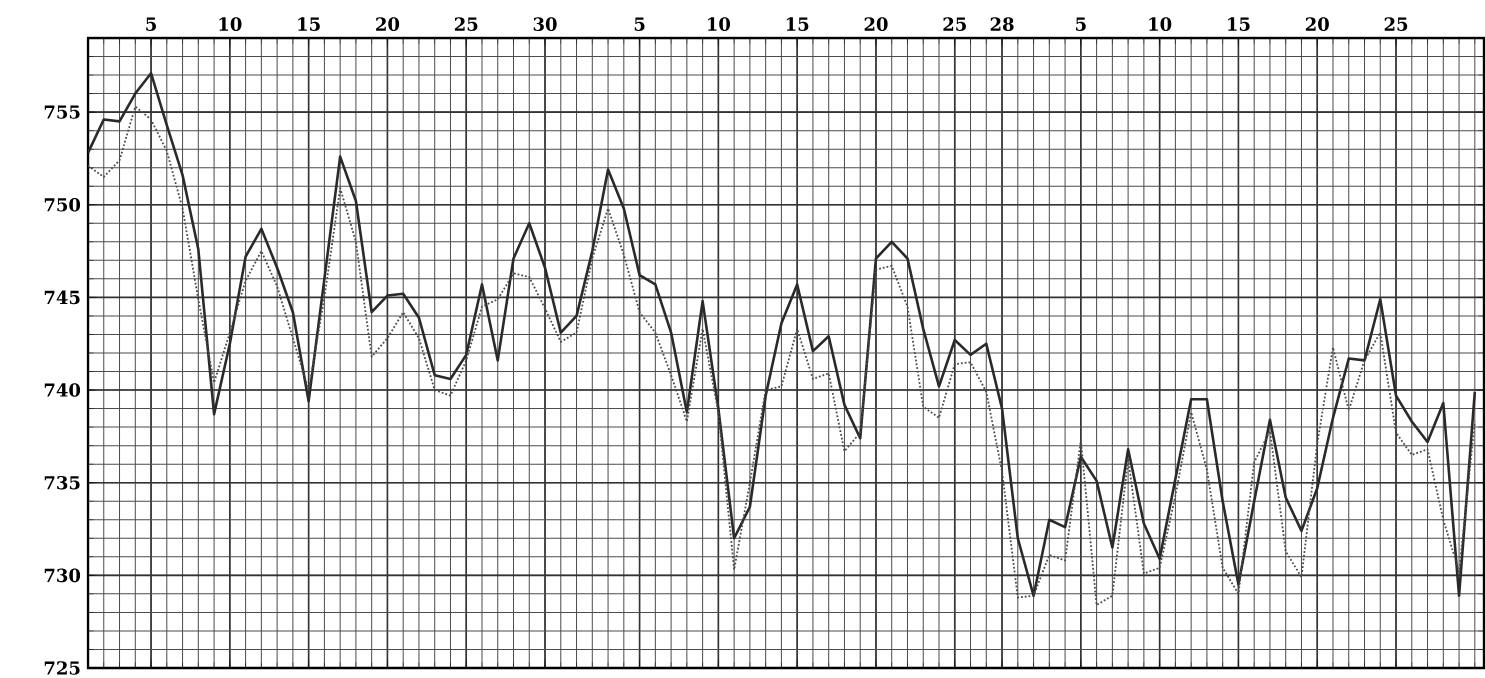 The height and width of the screenshot is (678, 1485). Describe the element at coordinates (62, 668) in the screenshot. I see `y-tick-label: 725` at that location.